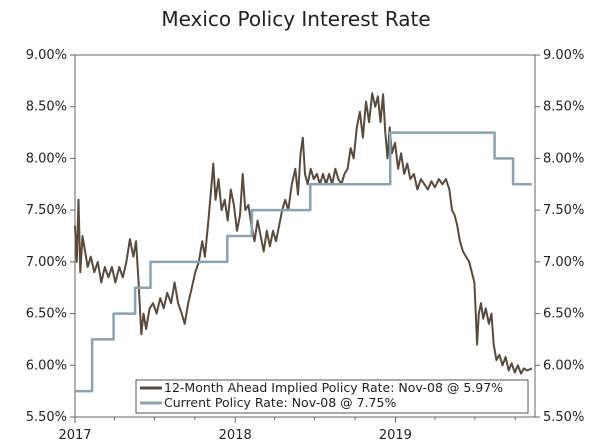 This screenshot has height=446, width=600. I want to click on x-tick-label: 2018, so click(235, 435).